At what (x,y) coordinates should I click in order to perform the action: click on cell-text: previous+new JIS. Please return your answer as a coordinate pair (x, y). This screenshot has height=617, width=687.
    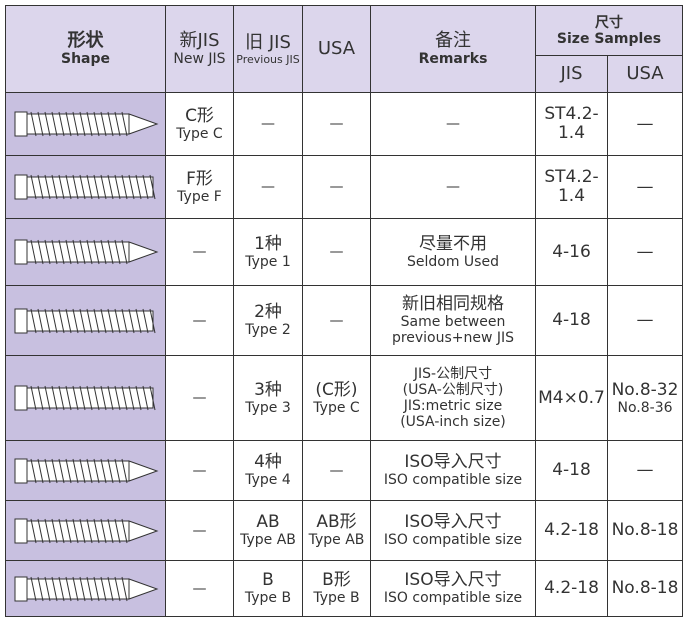
    Looking at the image, I should click on (453, 338).